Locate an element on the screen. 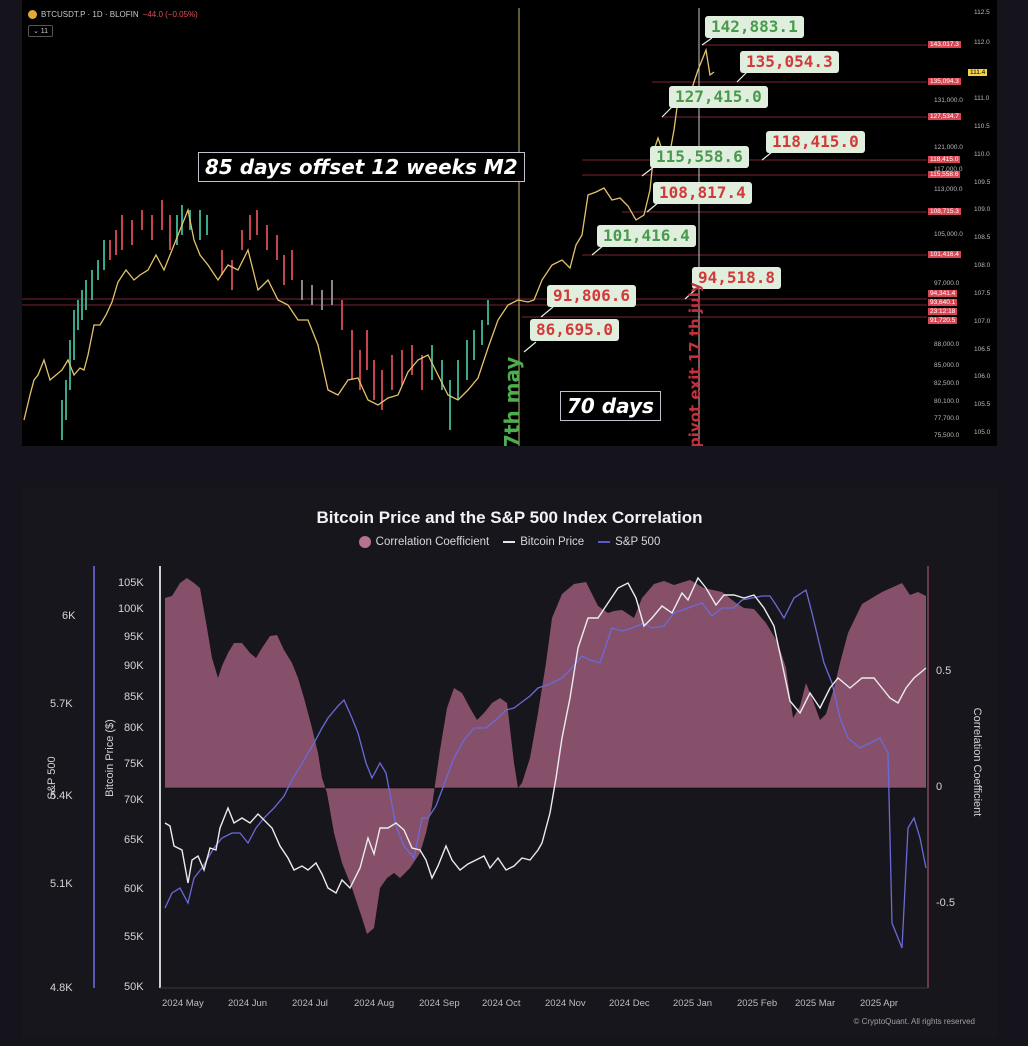  symbol-label: BTCUSDT.P · 1D · BLOFIN is located at coordinates (90, 14).